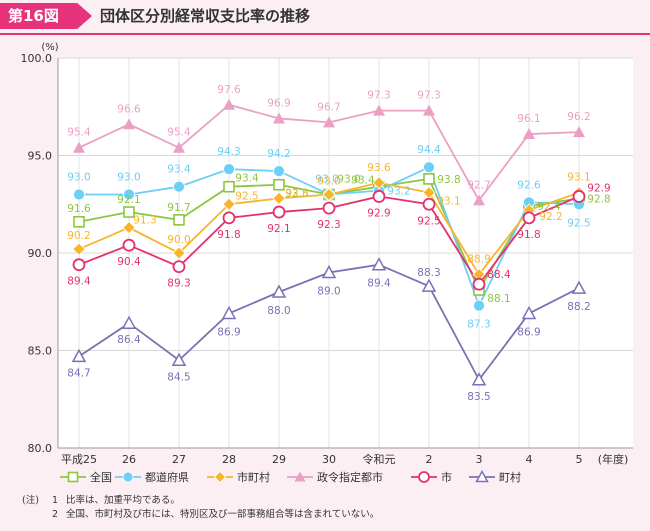  Describe the element at coordinates (325, 17) in the screenshot. I see `figure-header: 第16図 団体区分別経常収支比率の推移` at that location.